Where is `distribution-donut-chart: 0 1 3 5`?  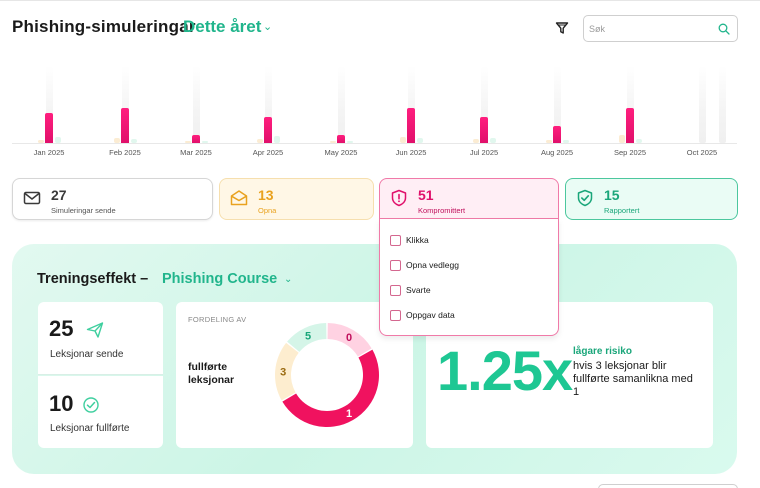
distribution-donut-chart: 0 1 3 5 is located at coordinates (327, 375).